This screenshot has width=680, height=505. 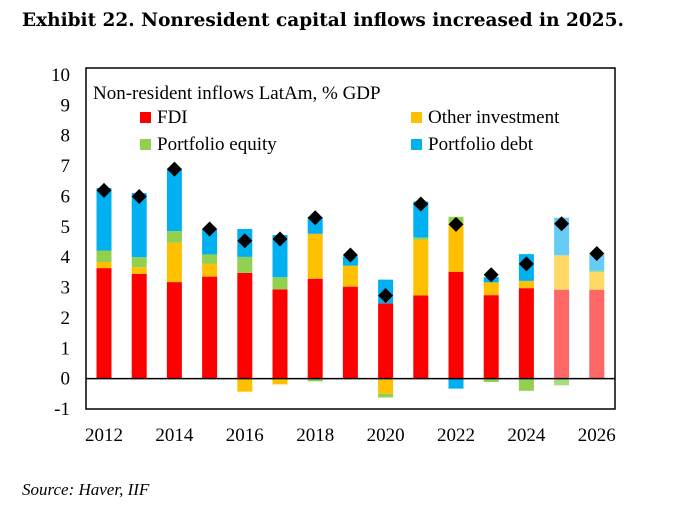 What do you see at coordinates (526, 384) in the screenshot?
I see `bar-segment-2024-portfolio-equity` at bounding box center [526, 384].